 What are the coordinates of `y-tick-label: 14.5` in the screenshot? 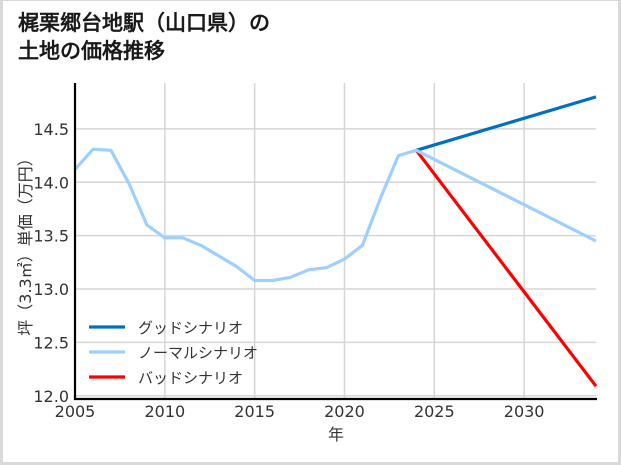 It's located at (51, 129).